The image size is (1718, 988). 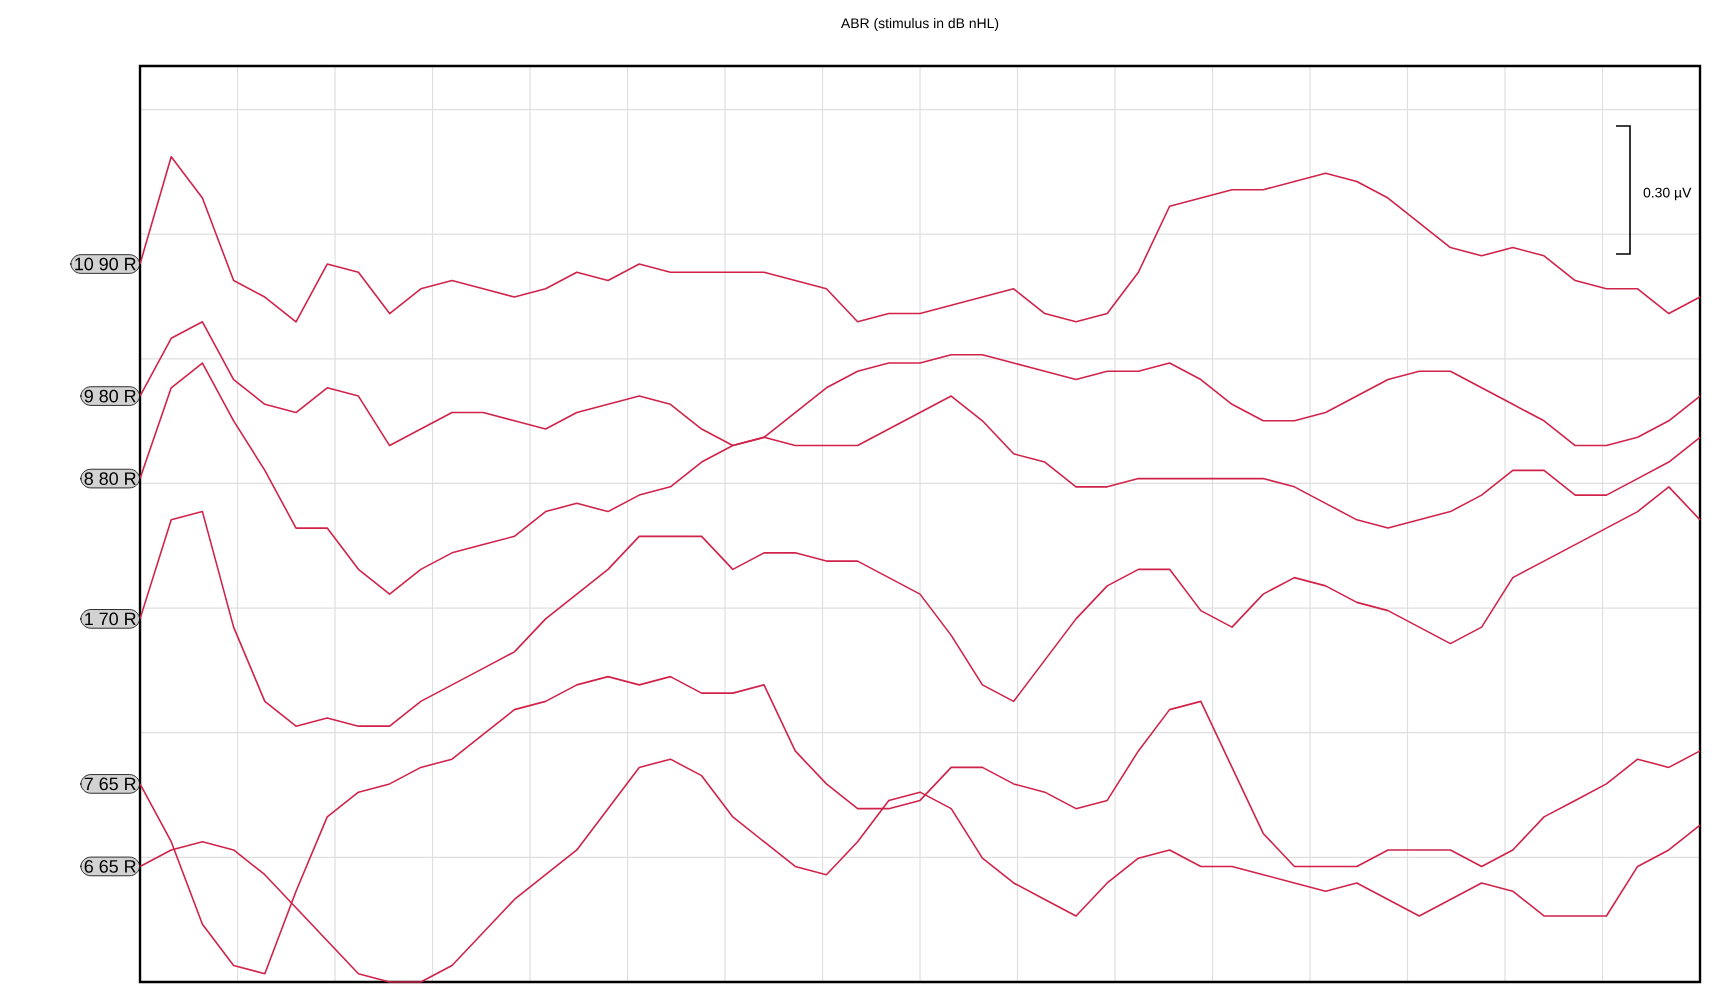 What do you see at coordinates (110, 784) in the screenshot?
I see `series-label: 7 65 R` at bounding box center [110, 784].